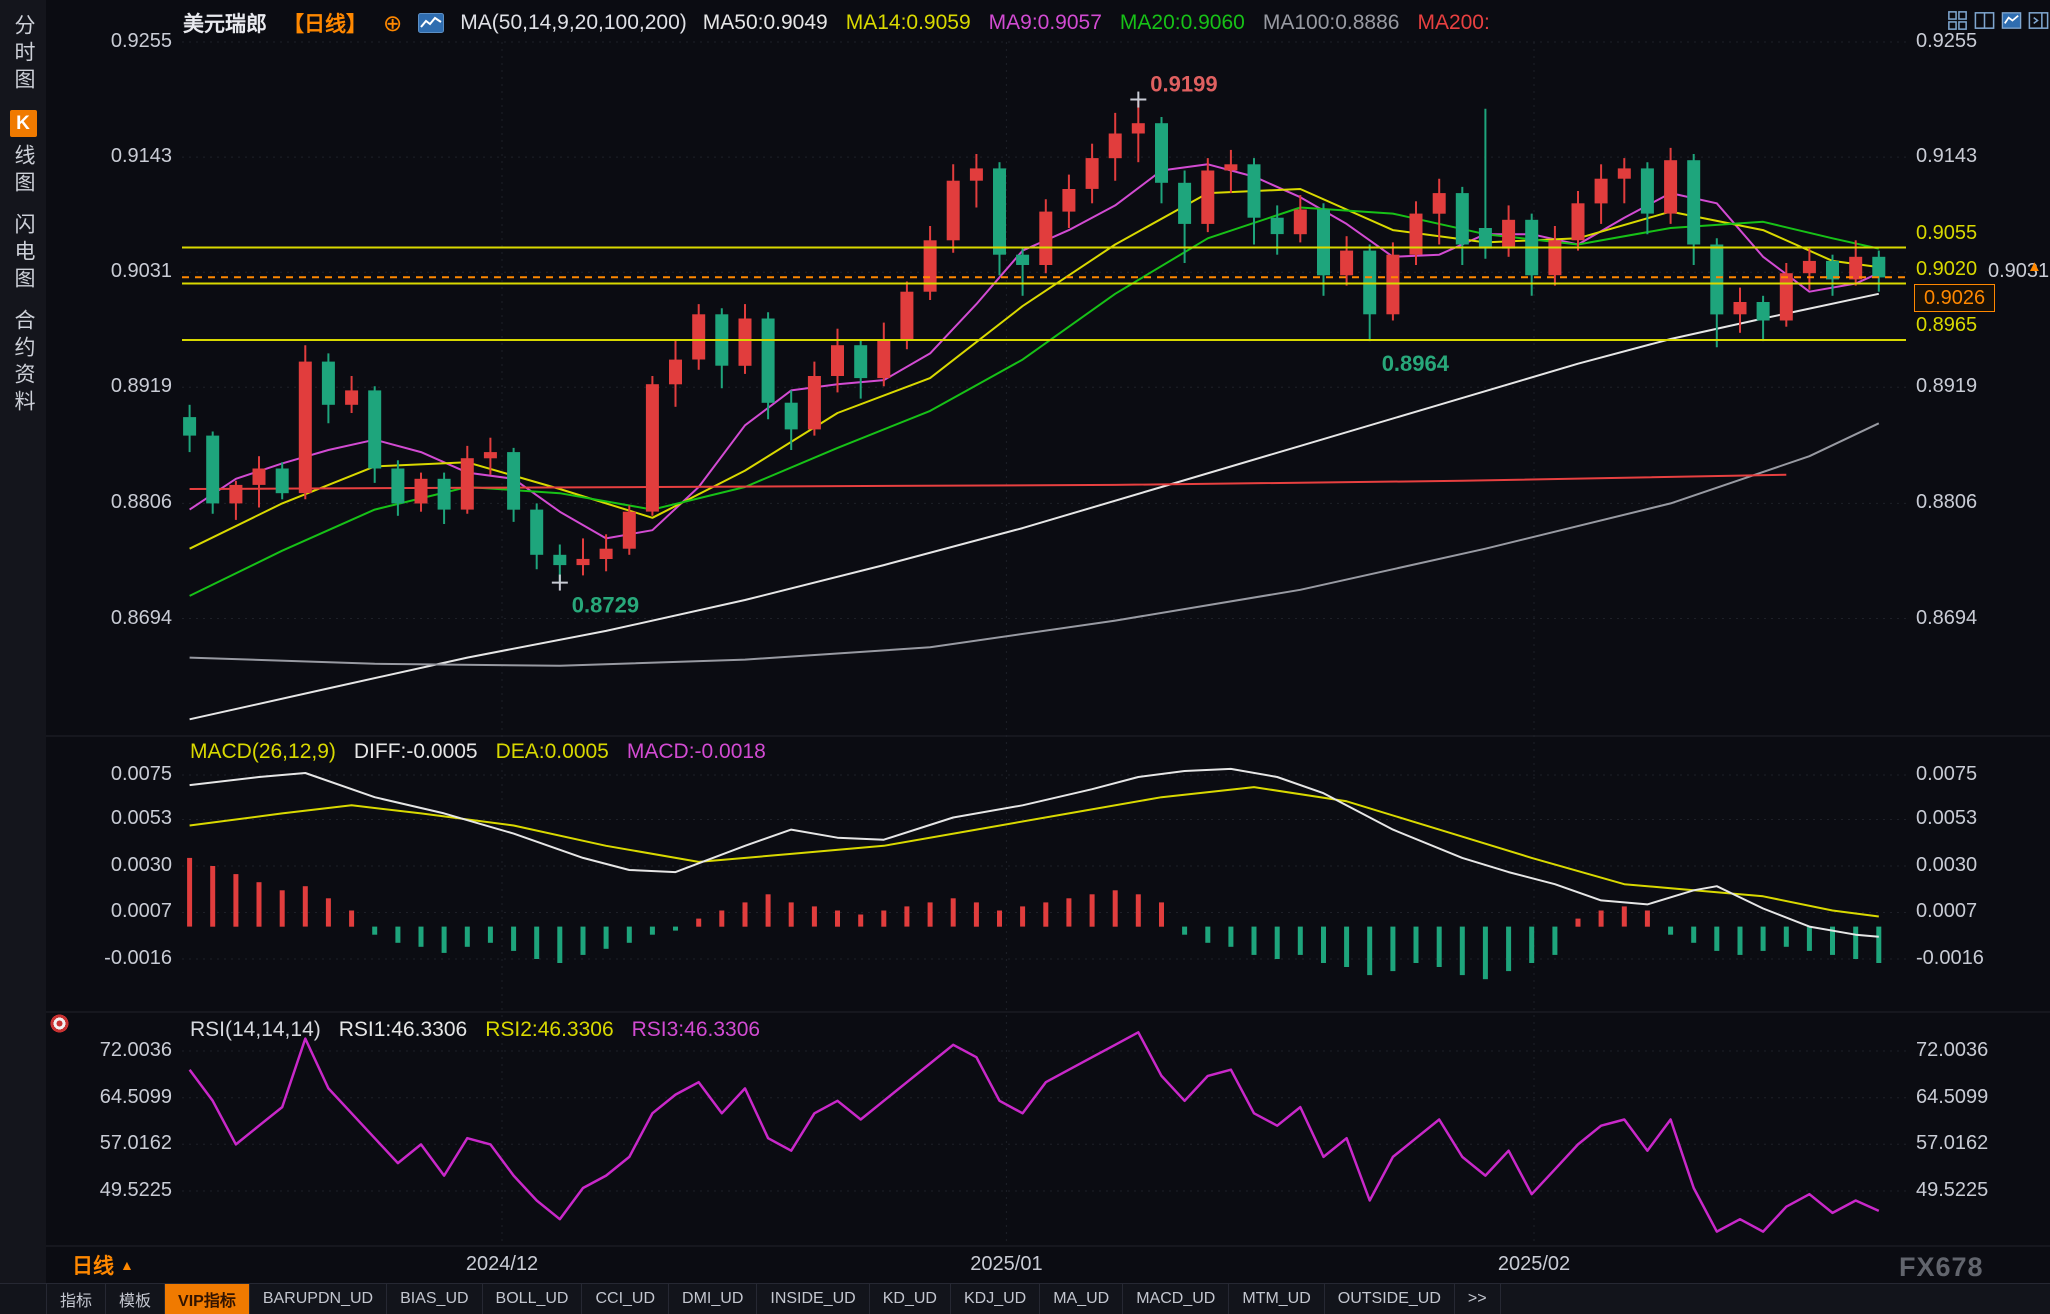  Describe the element at coordinates (255, 1029) in the screenshot. I see `rsi-title: RSI(14,14,14)` at that location.